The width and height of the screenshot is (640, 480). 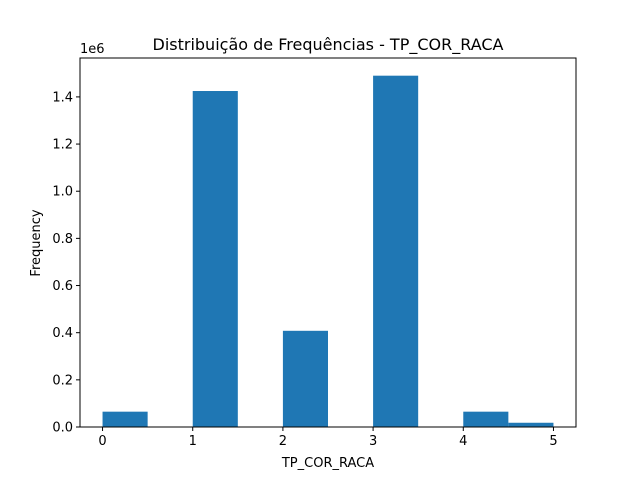 What do you see at coordinates (193, 441) in the screenshot?
I see `x-tick-label: 1` at bounding box center [193, 441].